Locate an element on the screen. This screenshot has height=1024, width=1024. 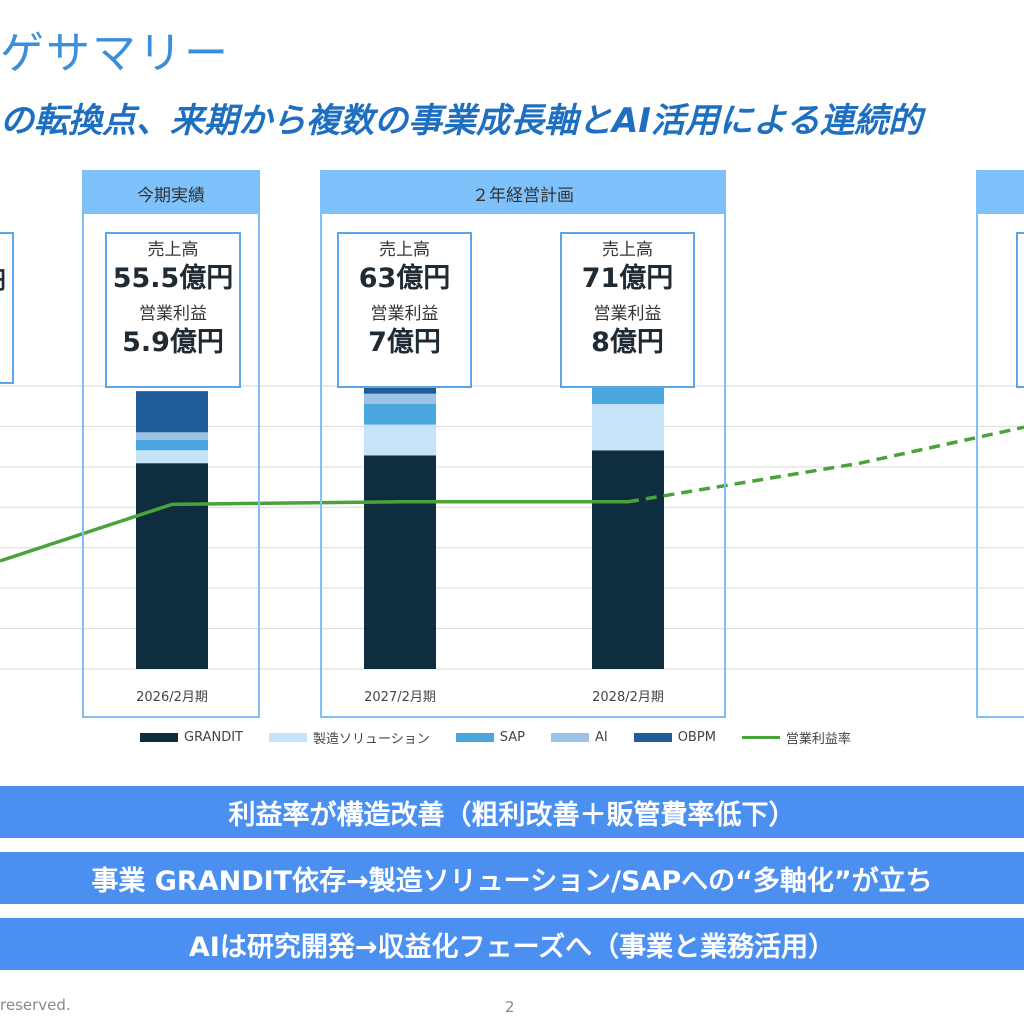
panel-current-results: 今期実績 is located at coordinates (171, 444).